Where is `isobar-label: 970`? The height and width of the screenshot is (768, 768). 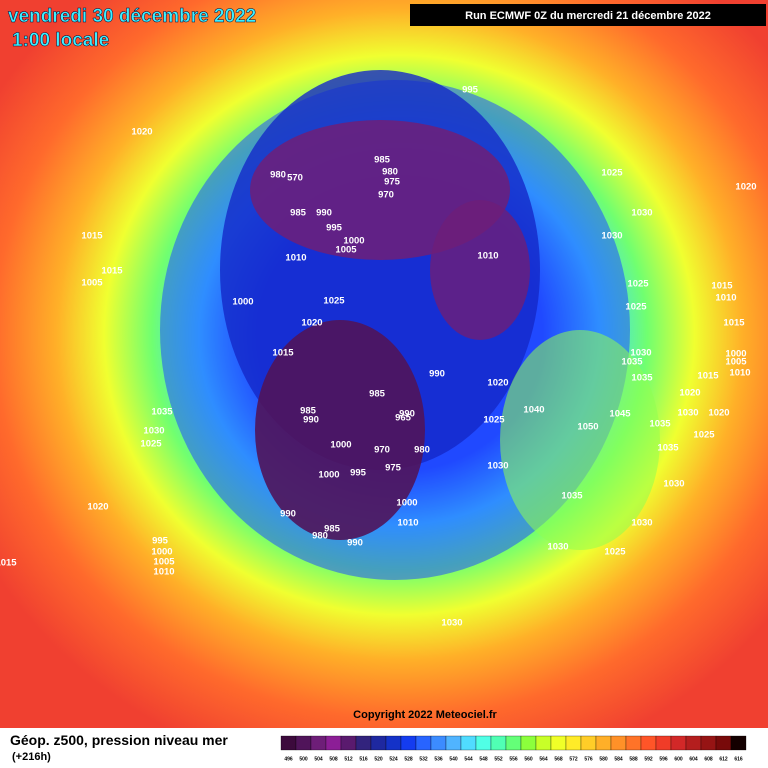
isobar-label: 970 is located at coordinates (382, 450).